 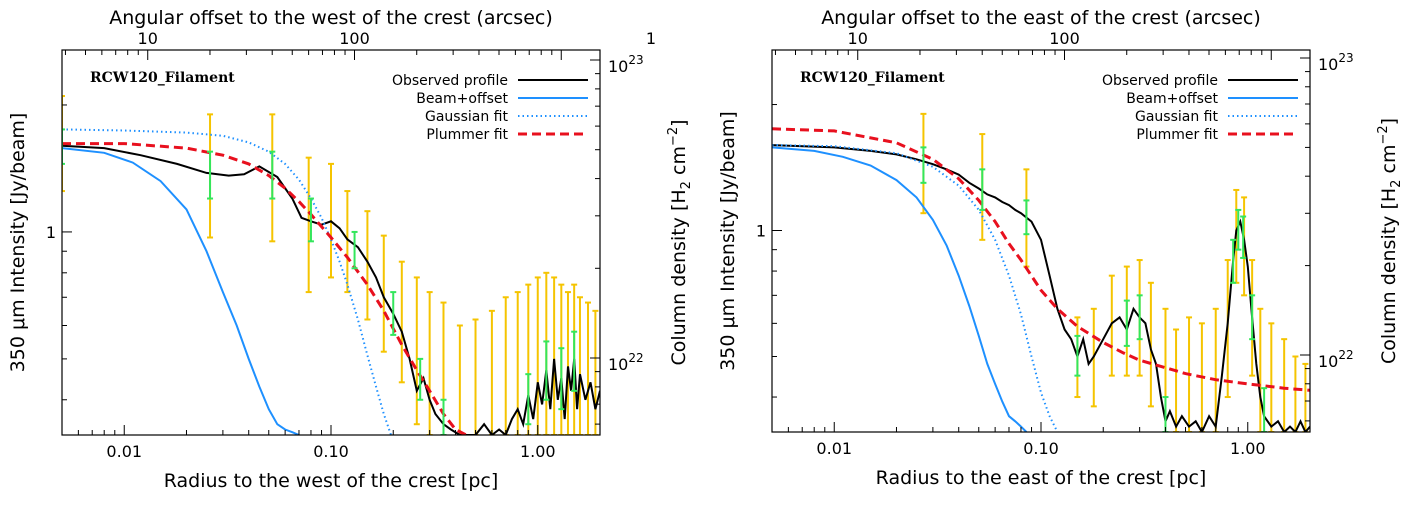 What do you see at coordinates (331, 481) in the screenshot?
I see `x-axis-title: Radius to the west of the crest [pc]` at bounding box center [331, 481].